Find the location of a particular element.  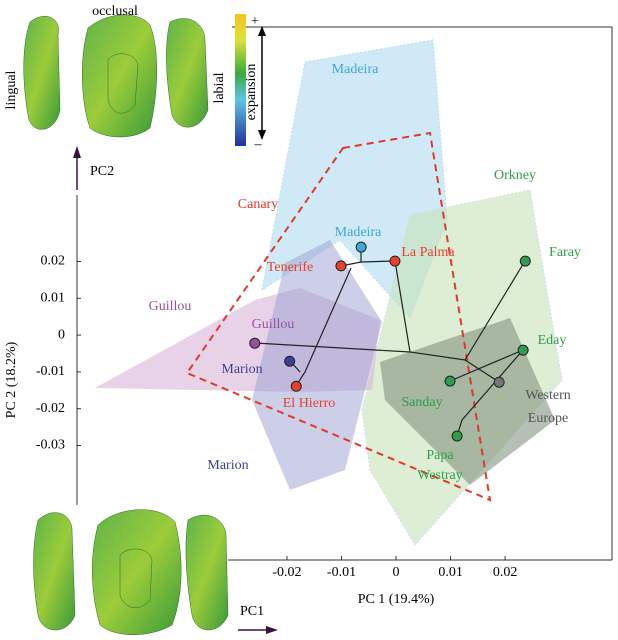

point-label: Tenerife is located at coordinates (290, 267).